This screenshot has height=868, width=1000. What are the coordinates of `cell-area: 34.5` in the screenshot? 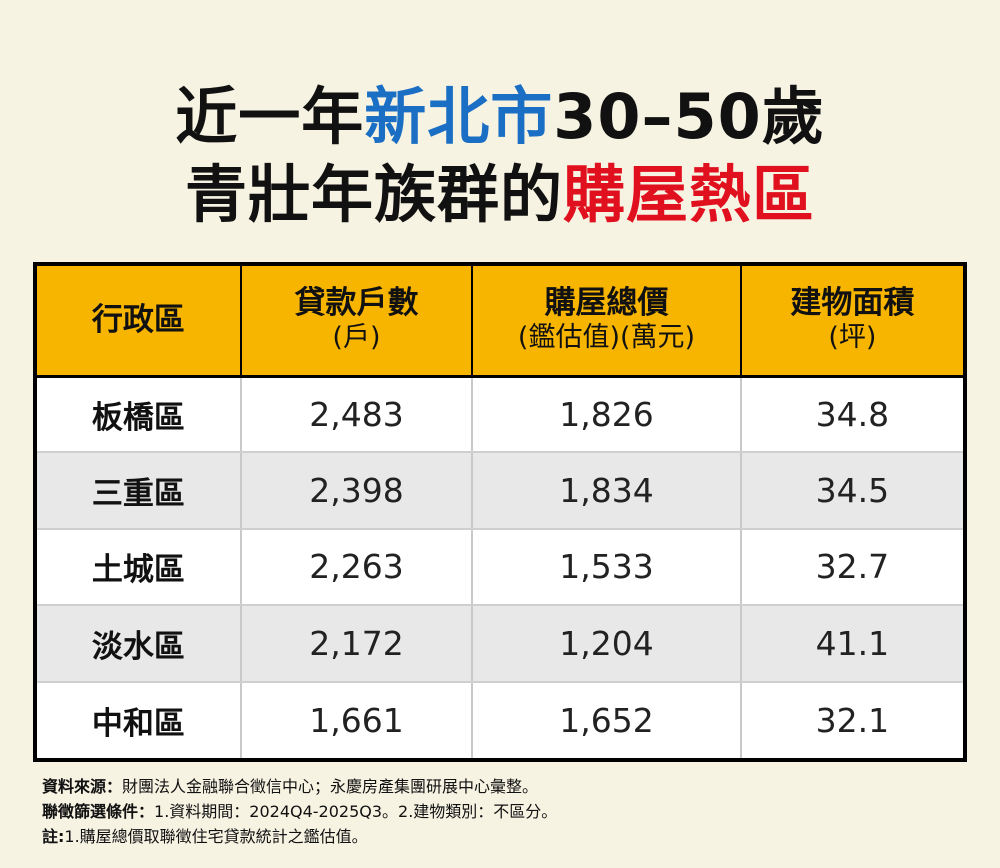 It's located at (851, 491).